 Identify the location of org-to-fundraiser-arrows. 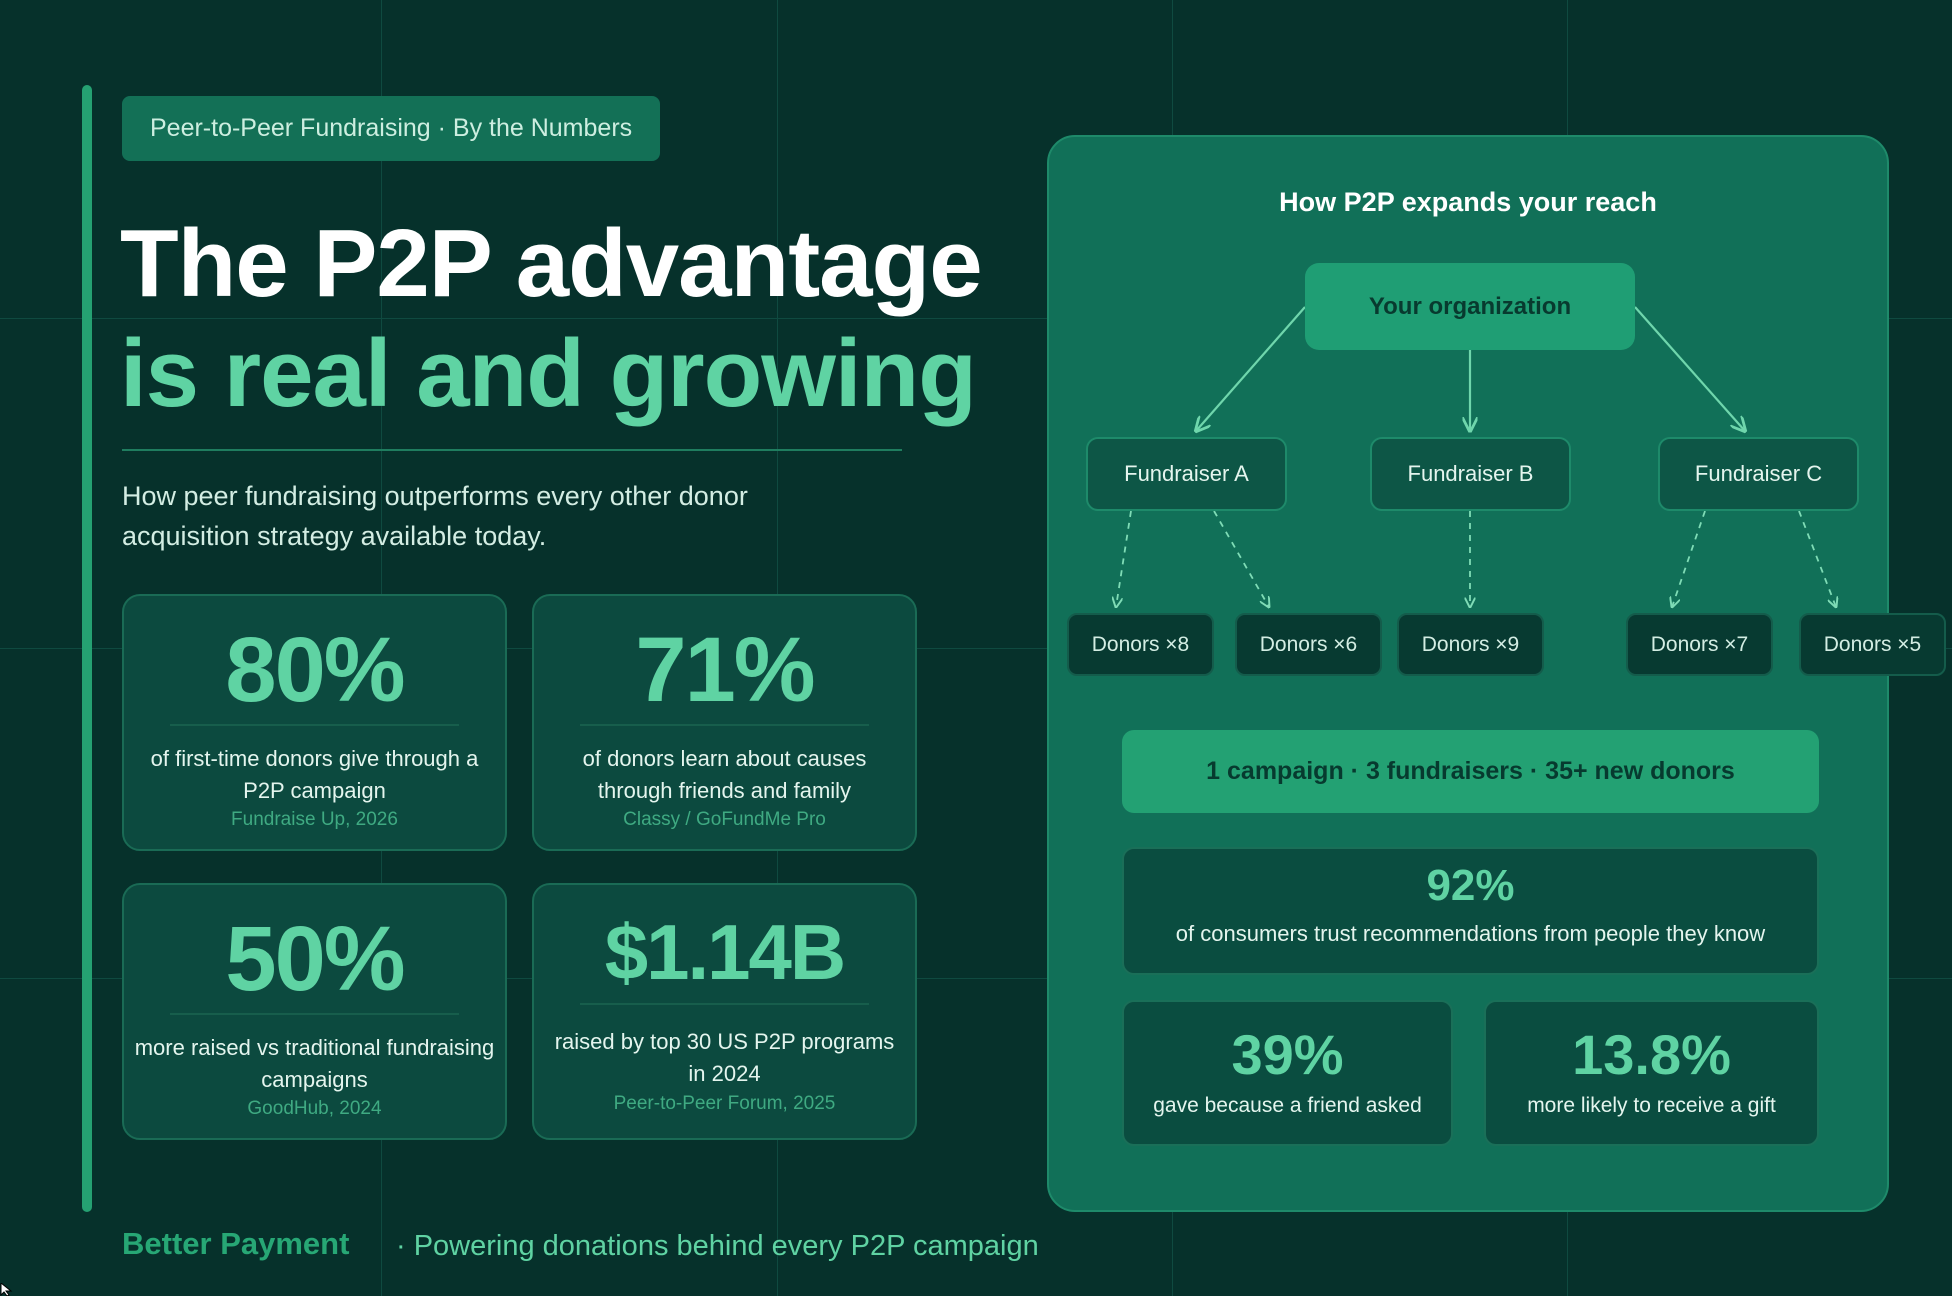
(1470, 368).